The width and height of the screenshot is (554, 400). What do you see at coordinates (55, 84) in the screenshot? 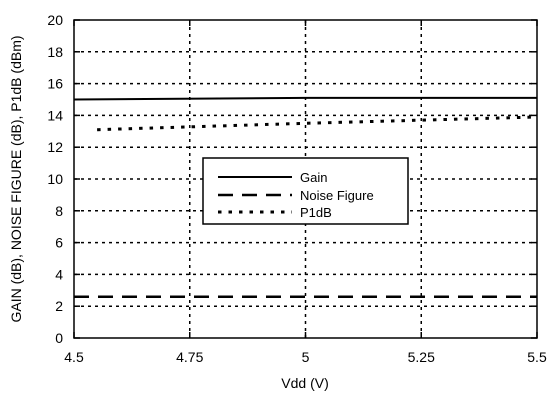
I see `y-tick-label: 16` at bounding box center [55, 84].